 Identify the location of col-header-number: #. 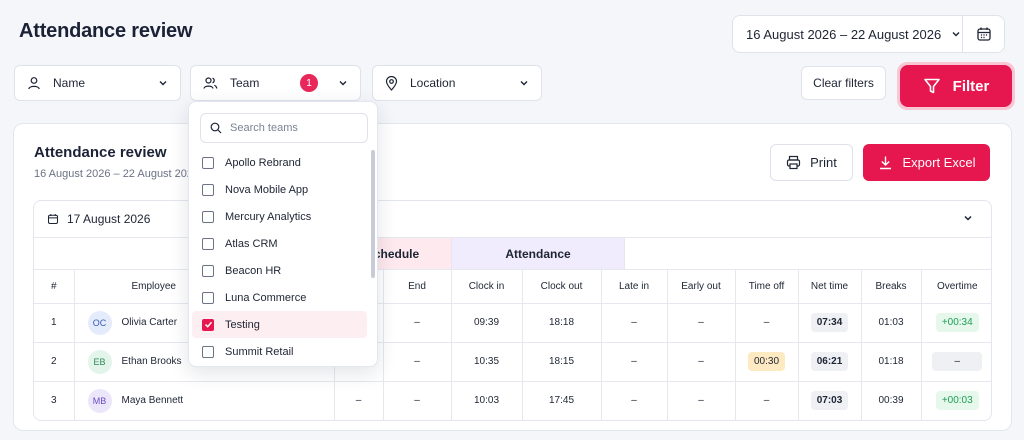
(54, 287).